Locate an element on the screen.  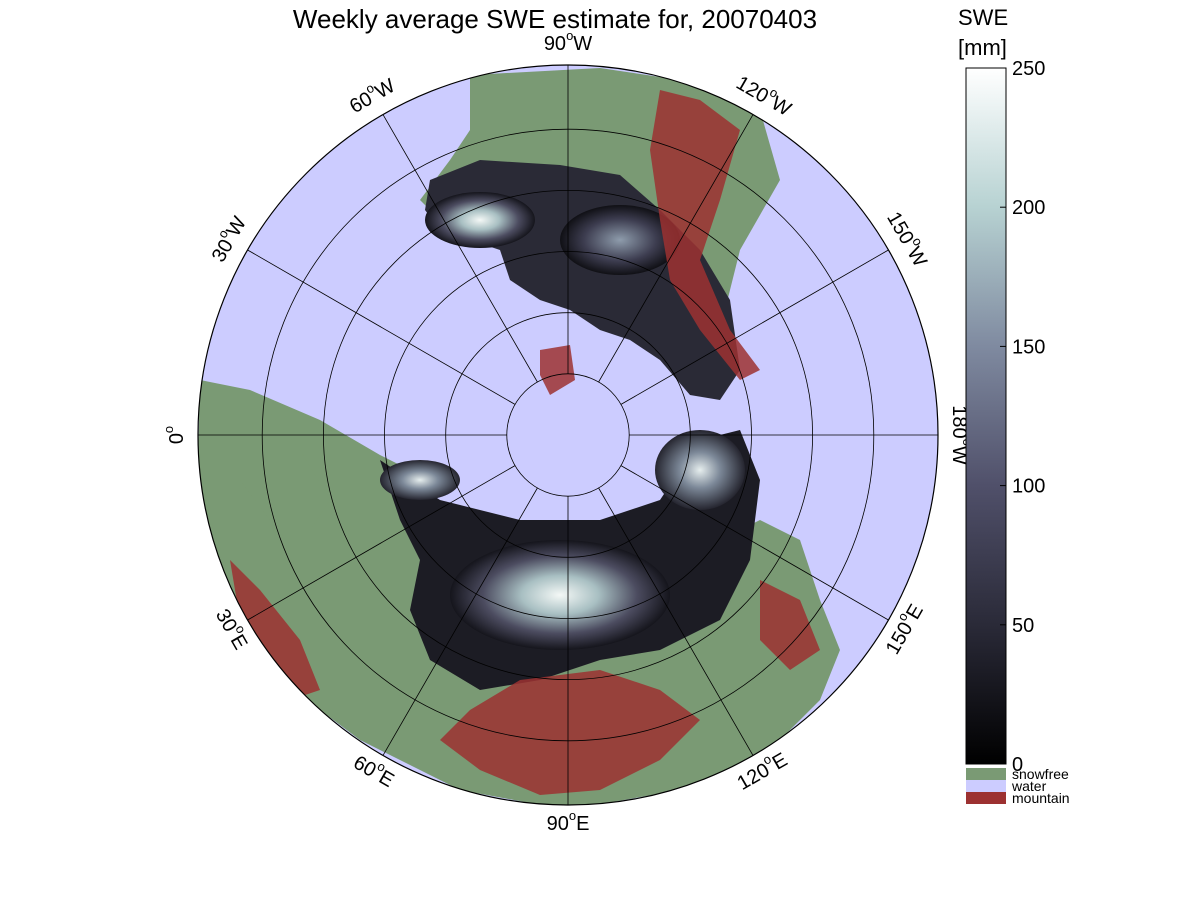
mountain-greenland-east is located at coordinates (557, 370).